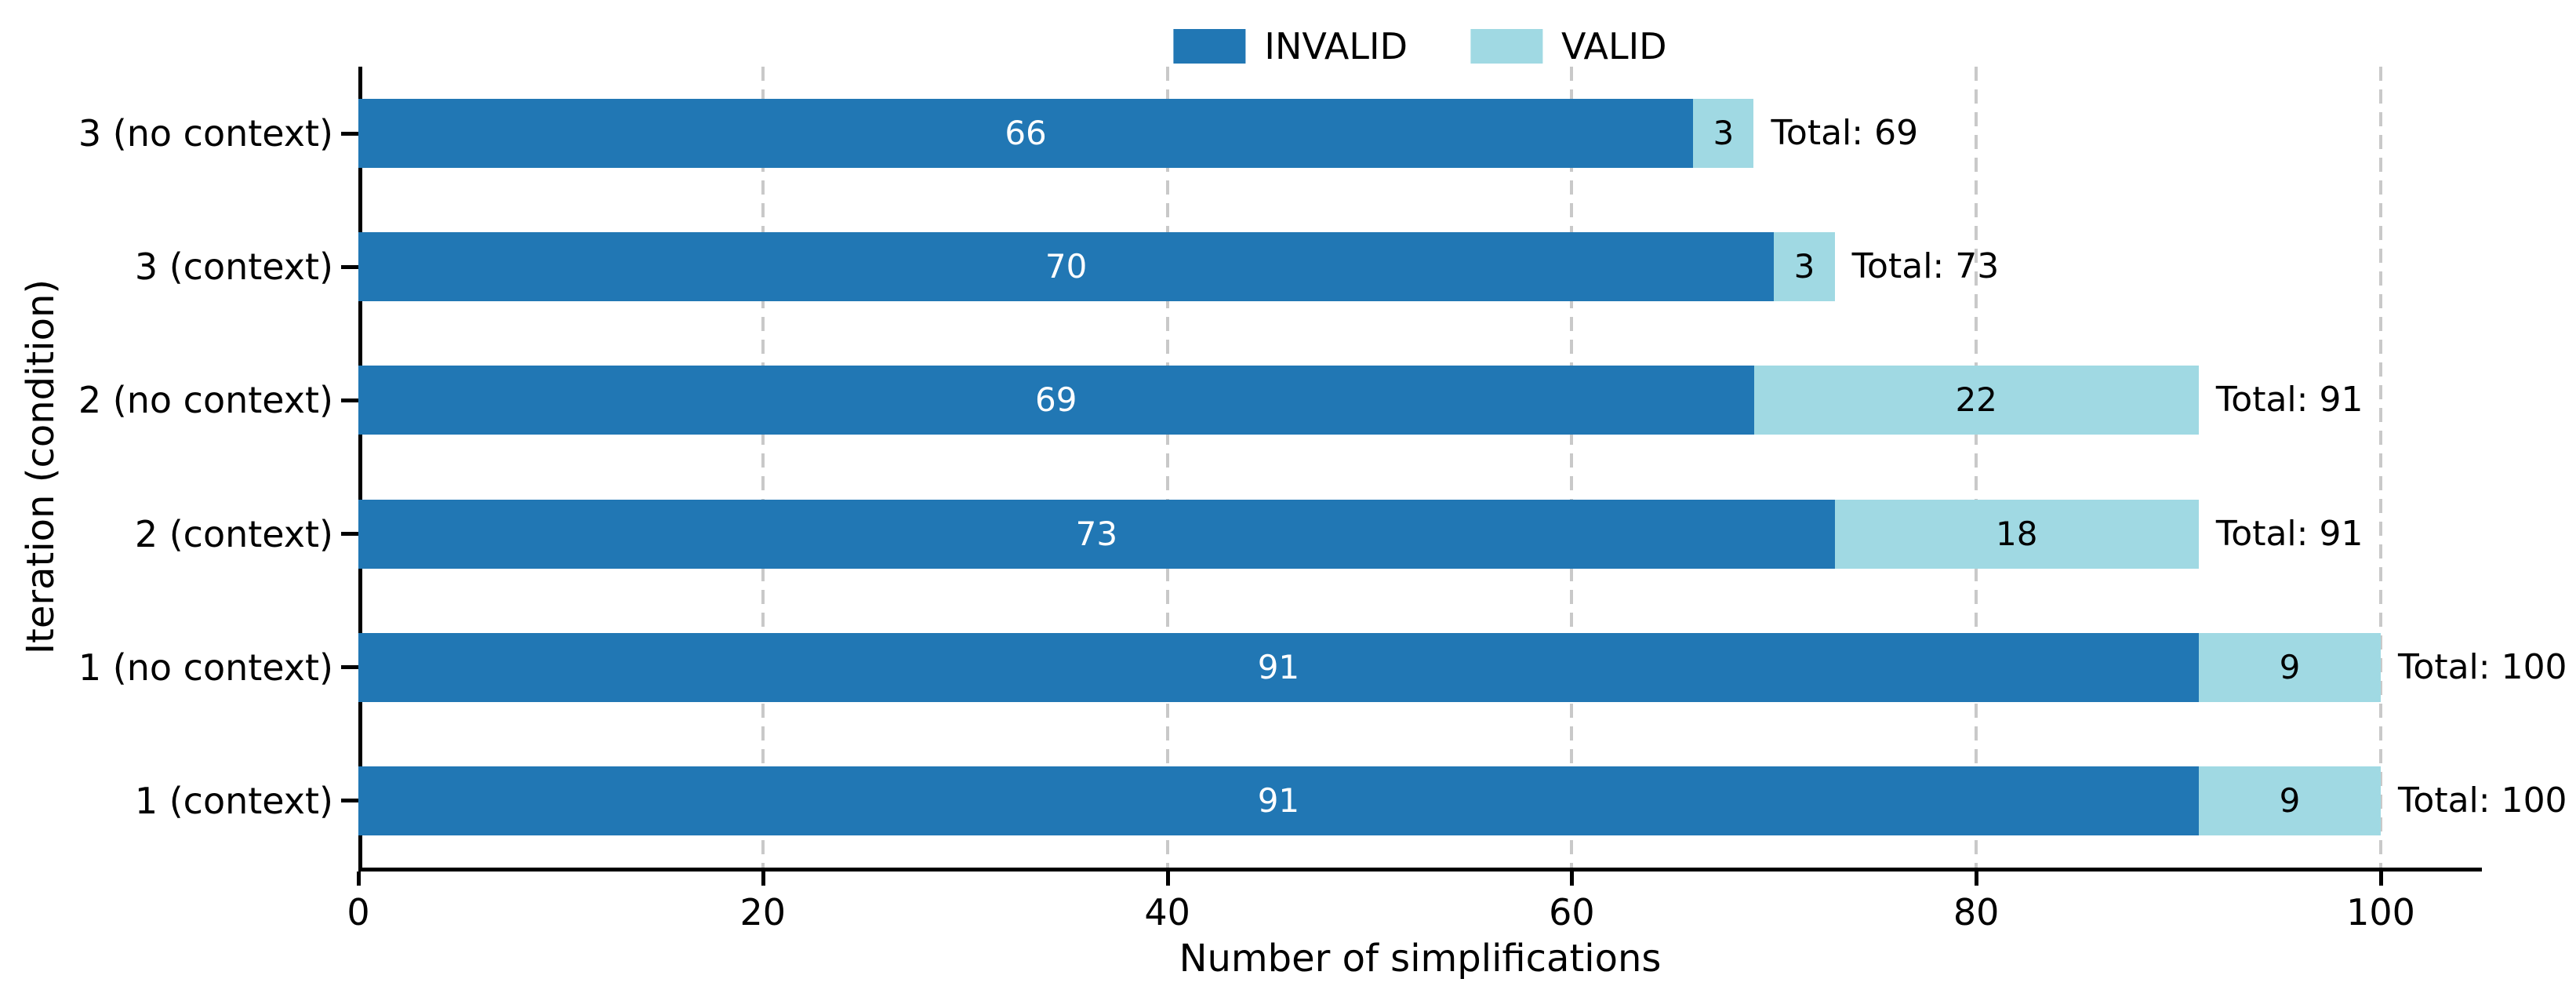 The width and height of the screenshot is (2576, 1008). What do you see at coordinates (233, 800) in the screenshot?
I see `category-label: 1 (context)` at bounding box center [233, 800].